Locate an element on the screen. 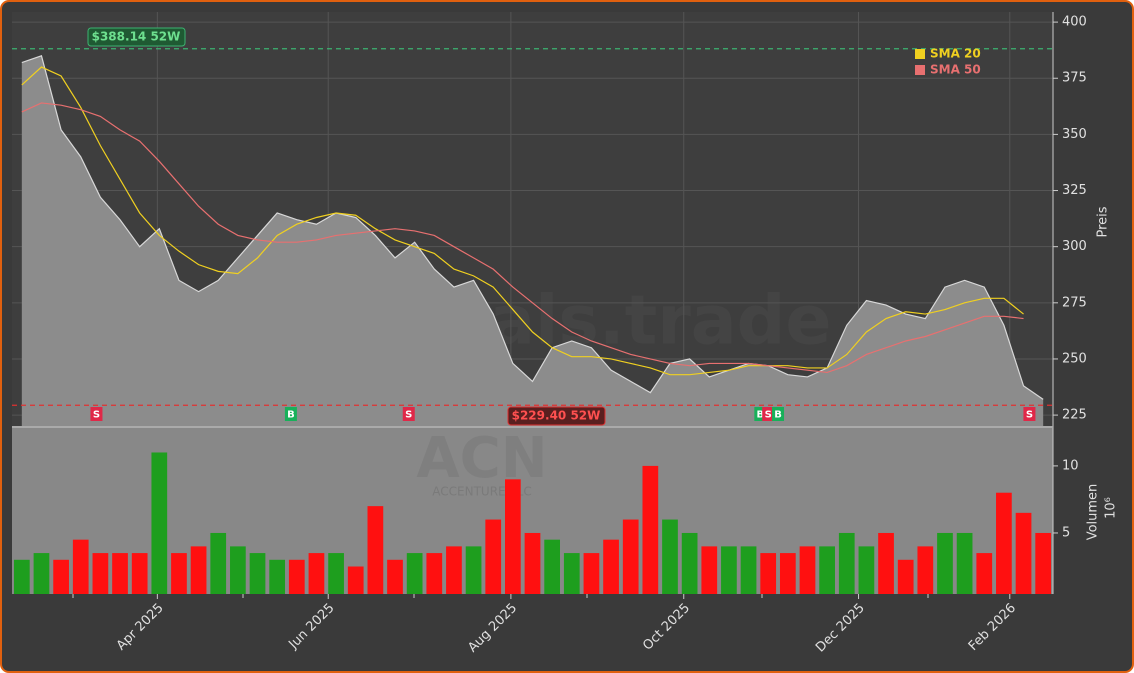 This screenshot has width=1134, height=673. y-tick-label: 5 is located at coordinates (1066, 532).